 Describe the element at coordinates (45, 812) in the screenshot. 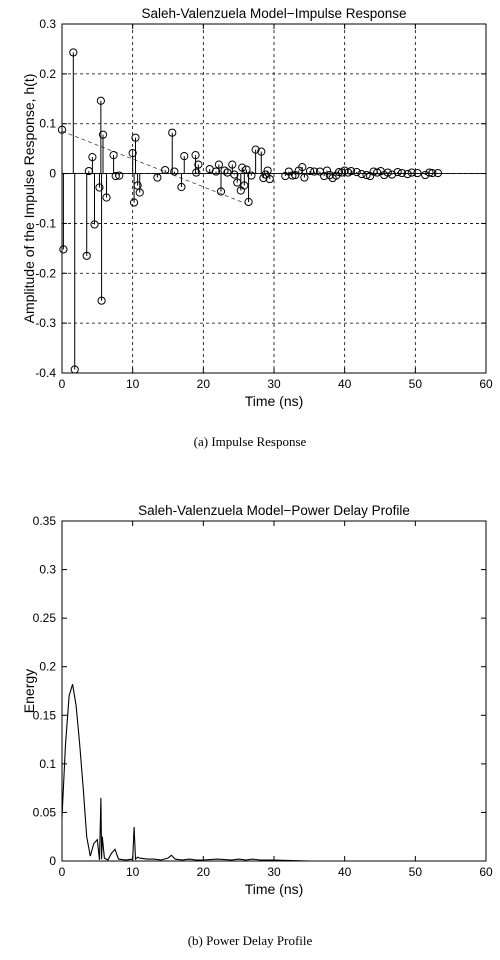

I see `y-tick-label: 0.05` at that location.